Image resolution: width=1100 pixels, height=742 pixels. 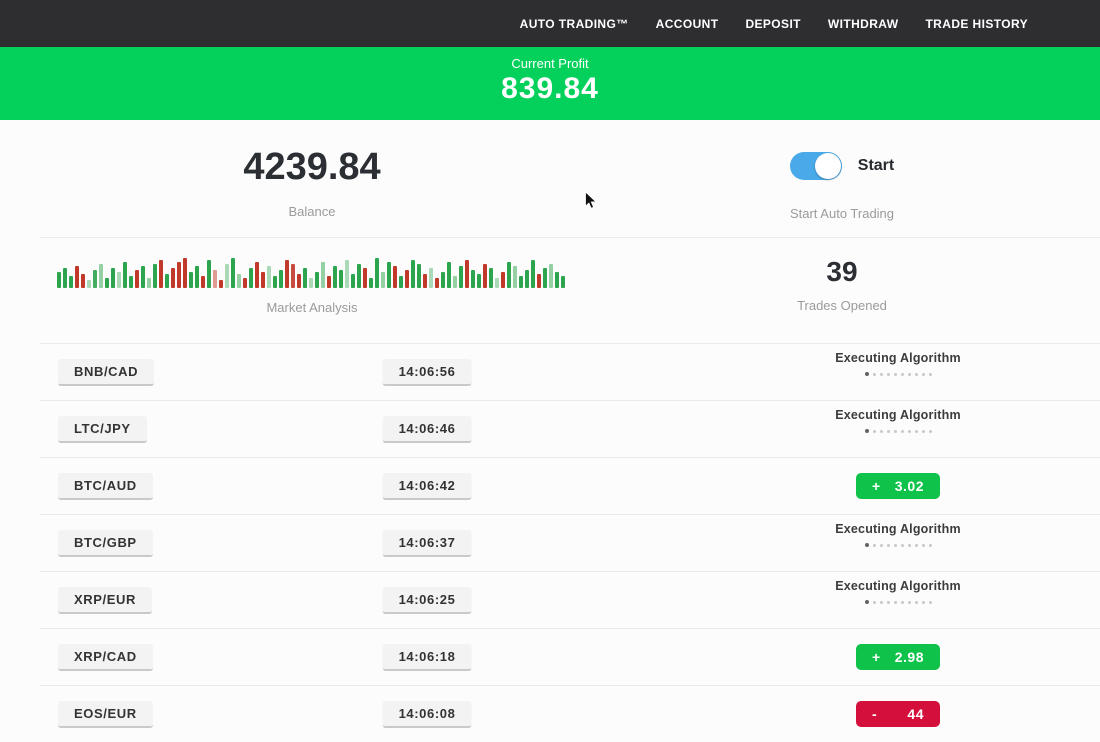 I want to click on profit-banner: Current Profit 839.84, so click(x=550, y=83).